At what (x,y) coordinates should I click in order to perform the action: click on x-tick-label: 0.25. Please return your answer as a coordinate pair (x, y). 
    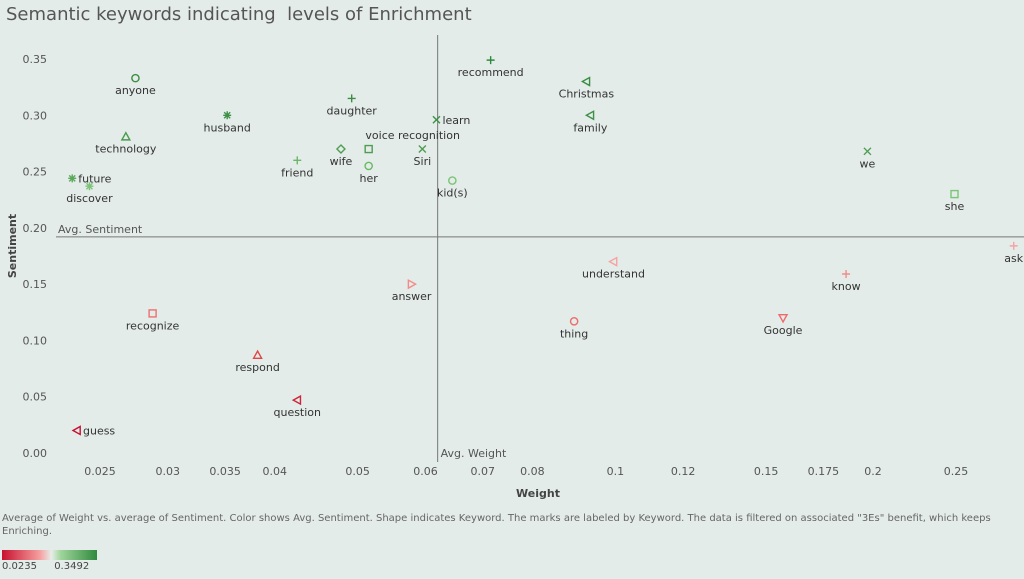
    Looking at the image, I should click on (956, 471).